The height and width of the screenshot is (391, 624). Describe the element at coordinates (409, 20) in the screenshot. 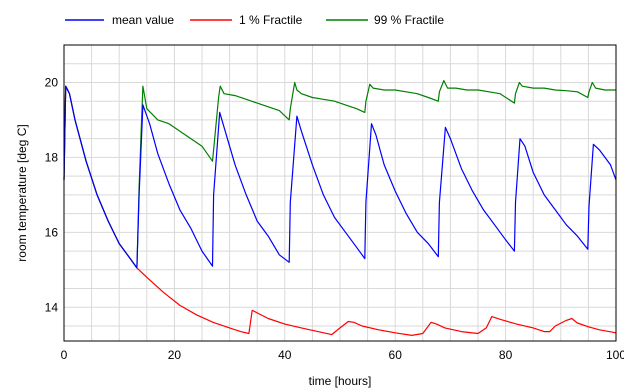

I see `legend-label-99-fractile: 99 % Fractile` at that location.